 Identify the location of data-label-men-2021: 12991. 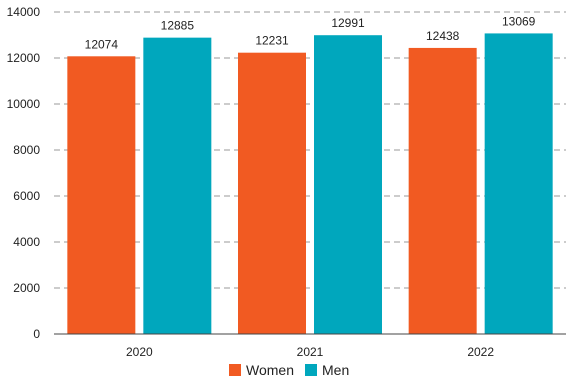
(348, 23).